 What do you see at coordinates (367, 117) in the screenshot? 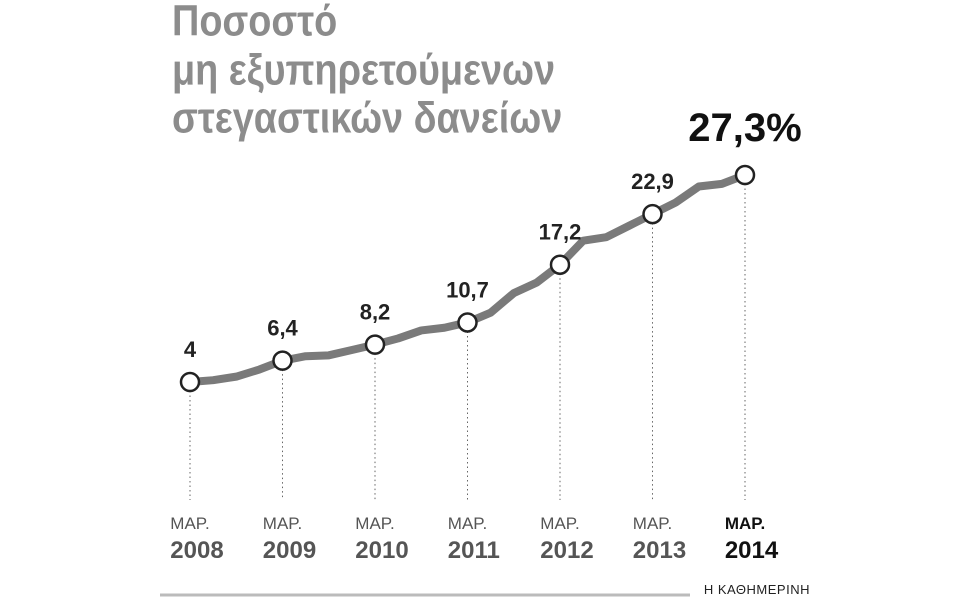
I see `chart-title: στεγαστικών δανείων` at bounding box center [367, 117].